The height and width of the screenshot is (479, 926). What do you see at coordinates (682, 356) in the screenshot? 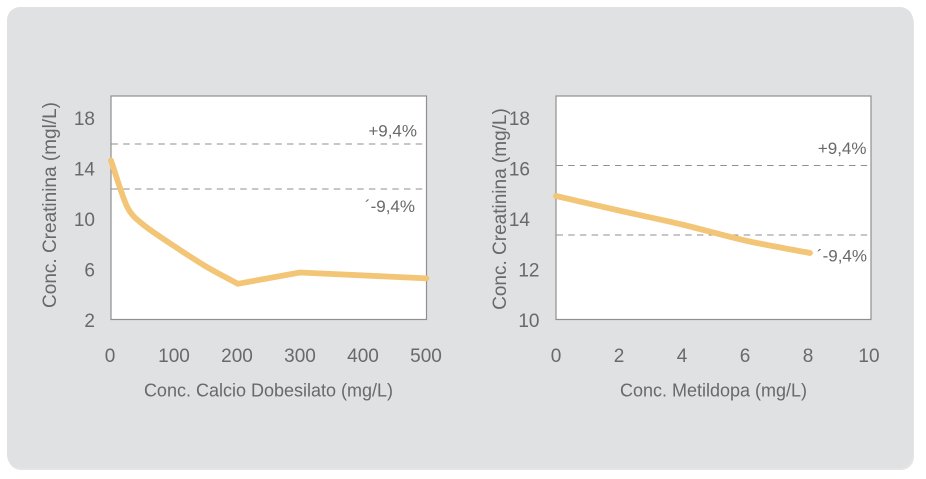
I see `svg-text: 4` at bounding box center [682, 356].